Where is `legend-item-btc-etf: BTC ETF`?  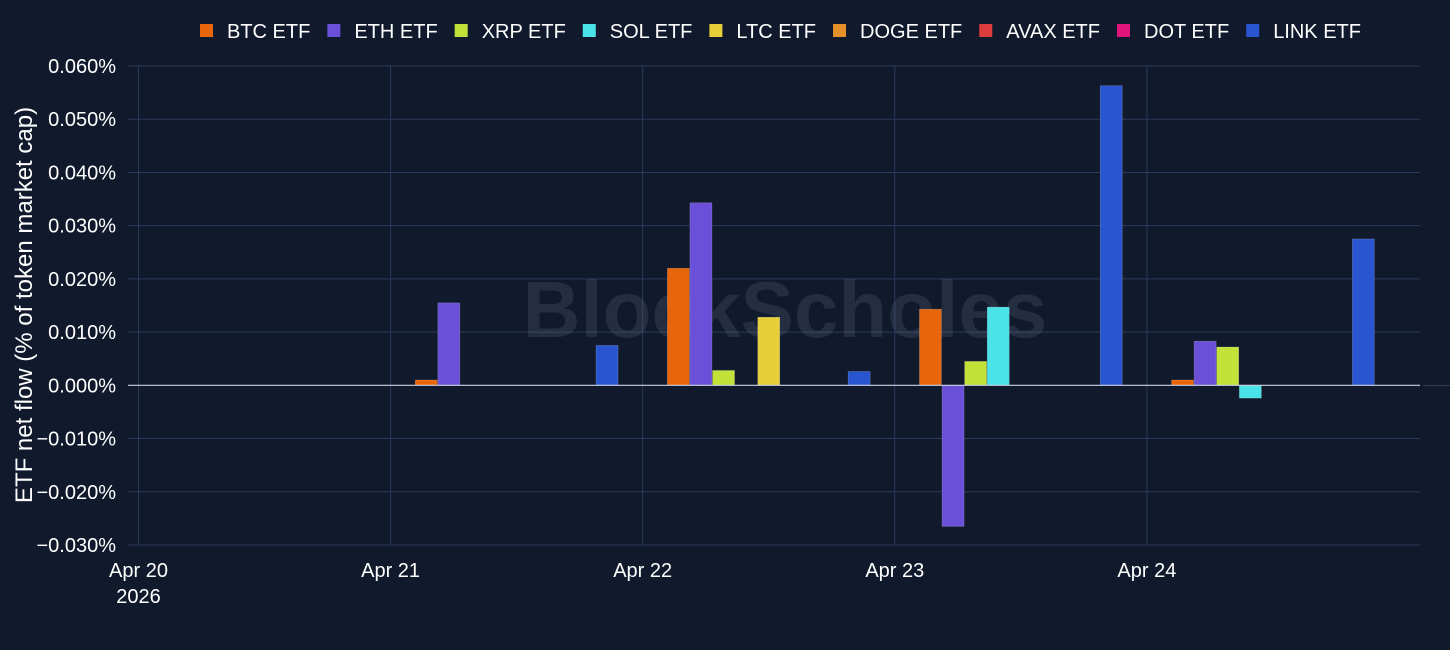 legend-item-btc-etf: BTC ETF is located at coordinates (255, 32).